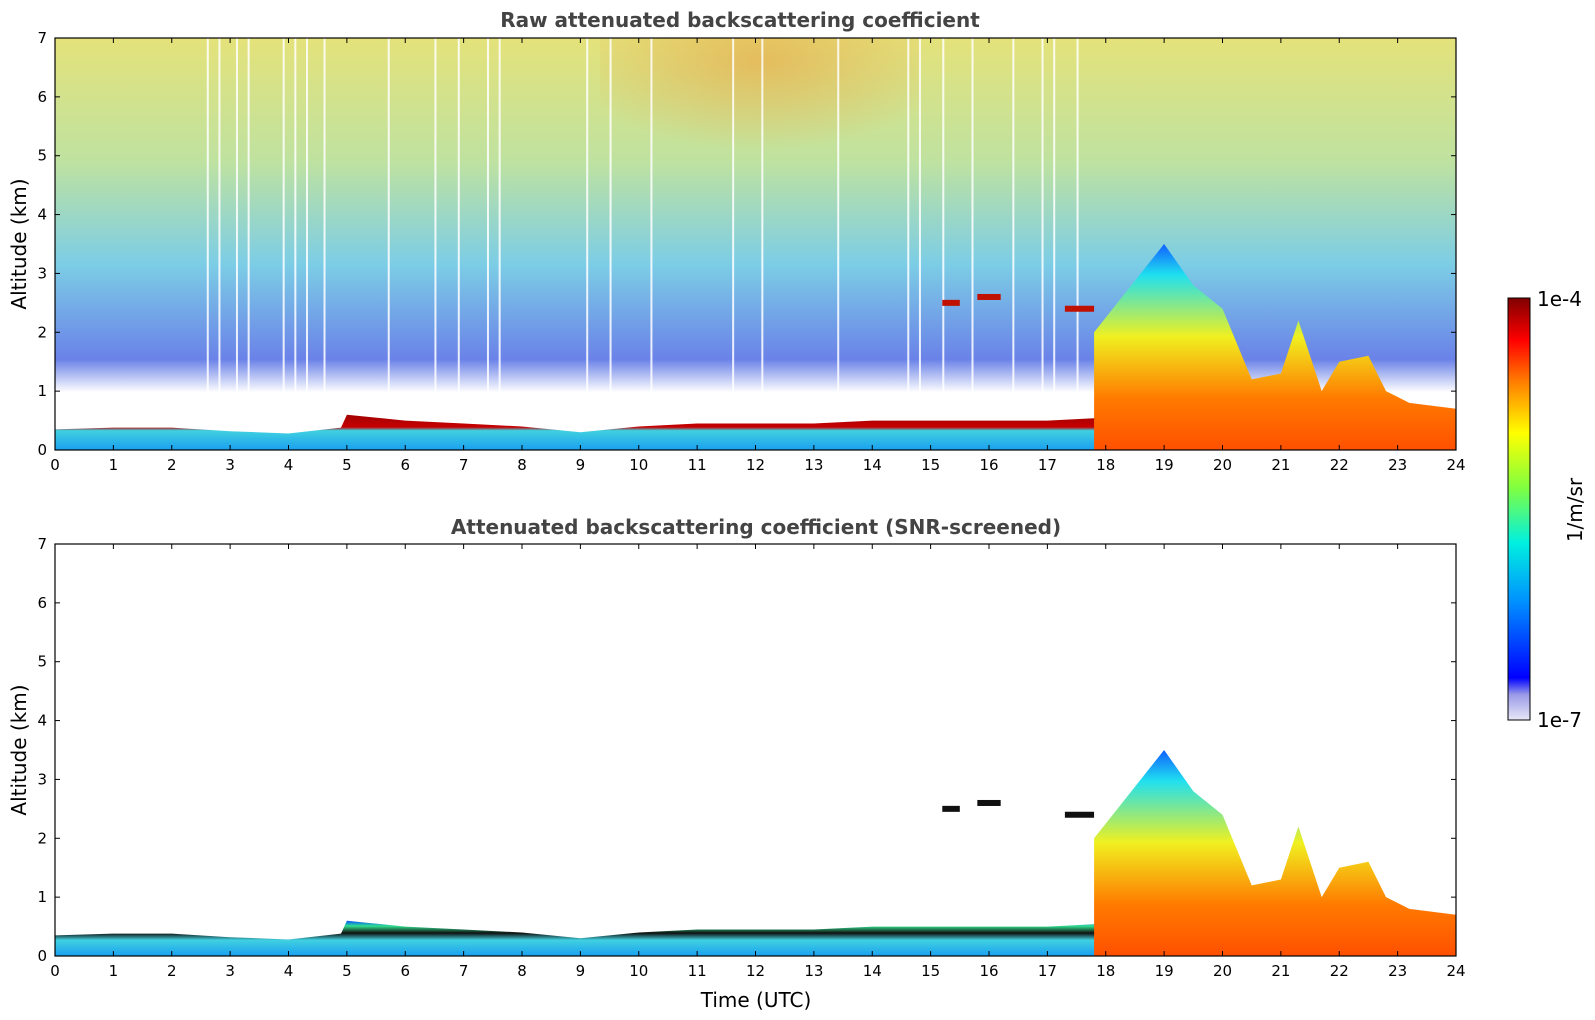 This screenshot has width=1595, height=1020. I want to click on x-tick-label: 11, so click(697, 971).